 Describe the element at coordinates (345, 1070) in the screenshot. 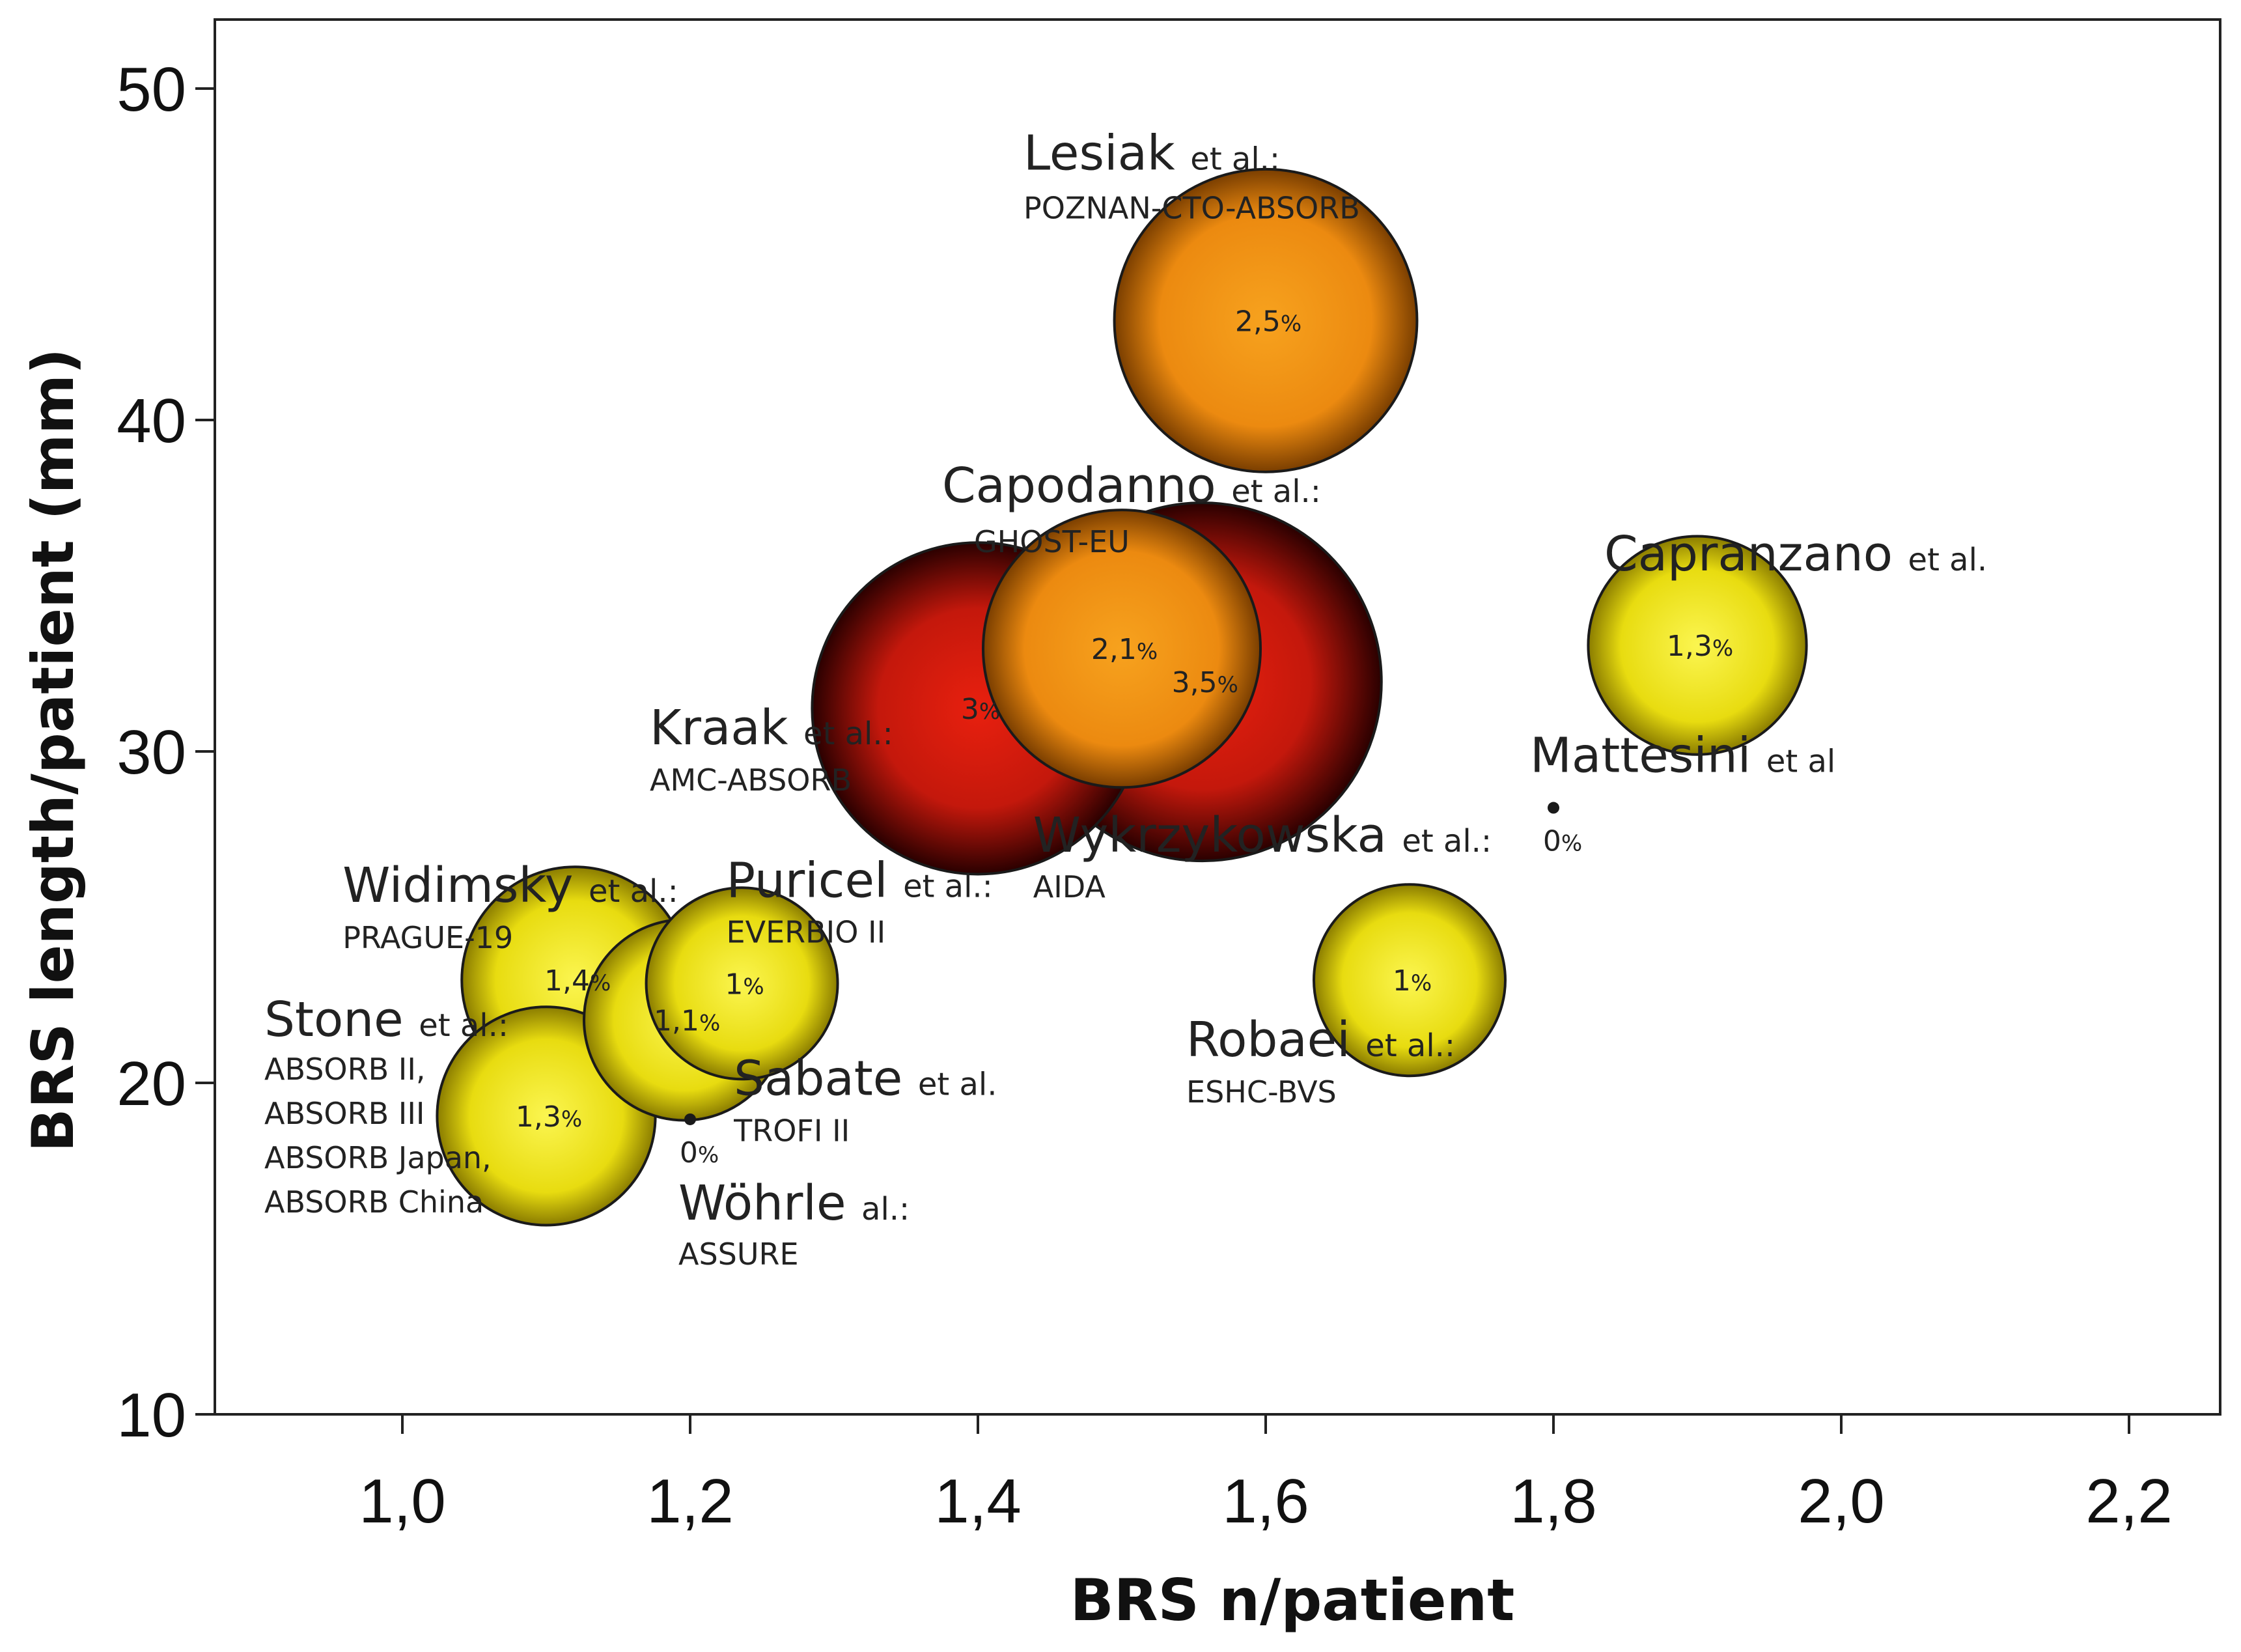

I see `trial-label-stone: ABSORB II,` at that location.